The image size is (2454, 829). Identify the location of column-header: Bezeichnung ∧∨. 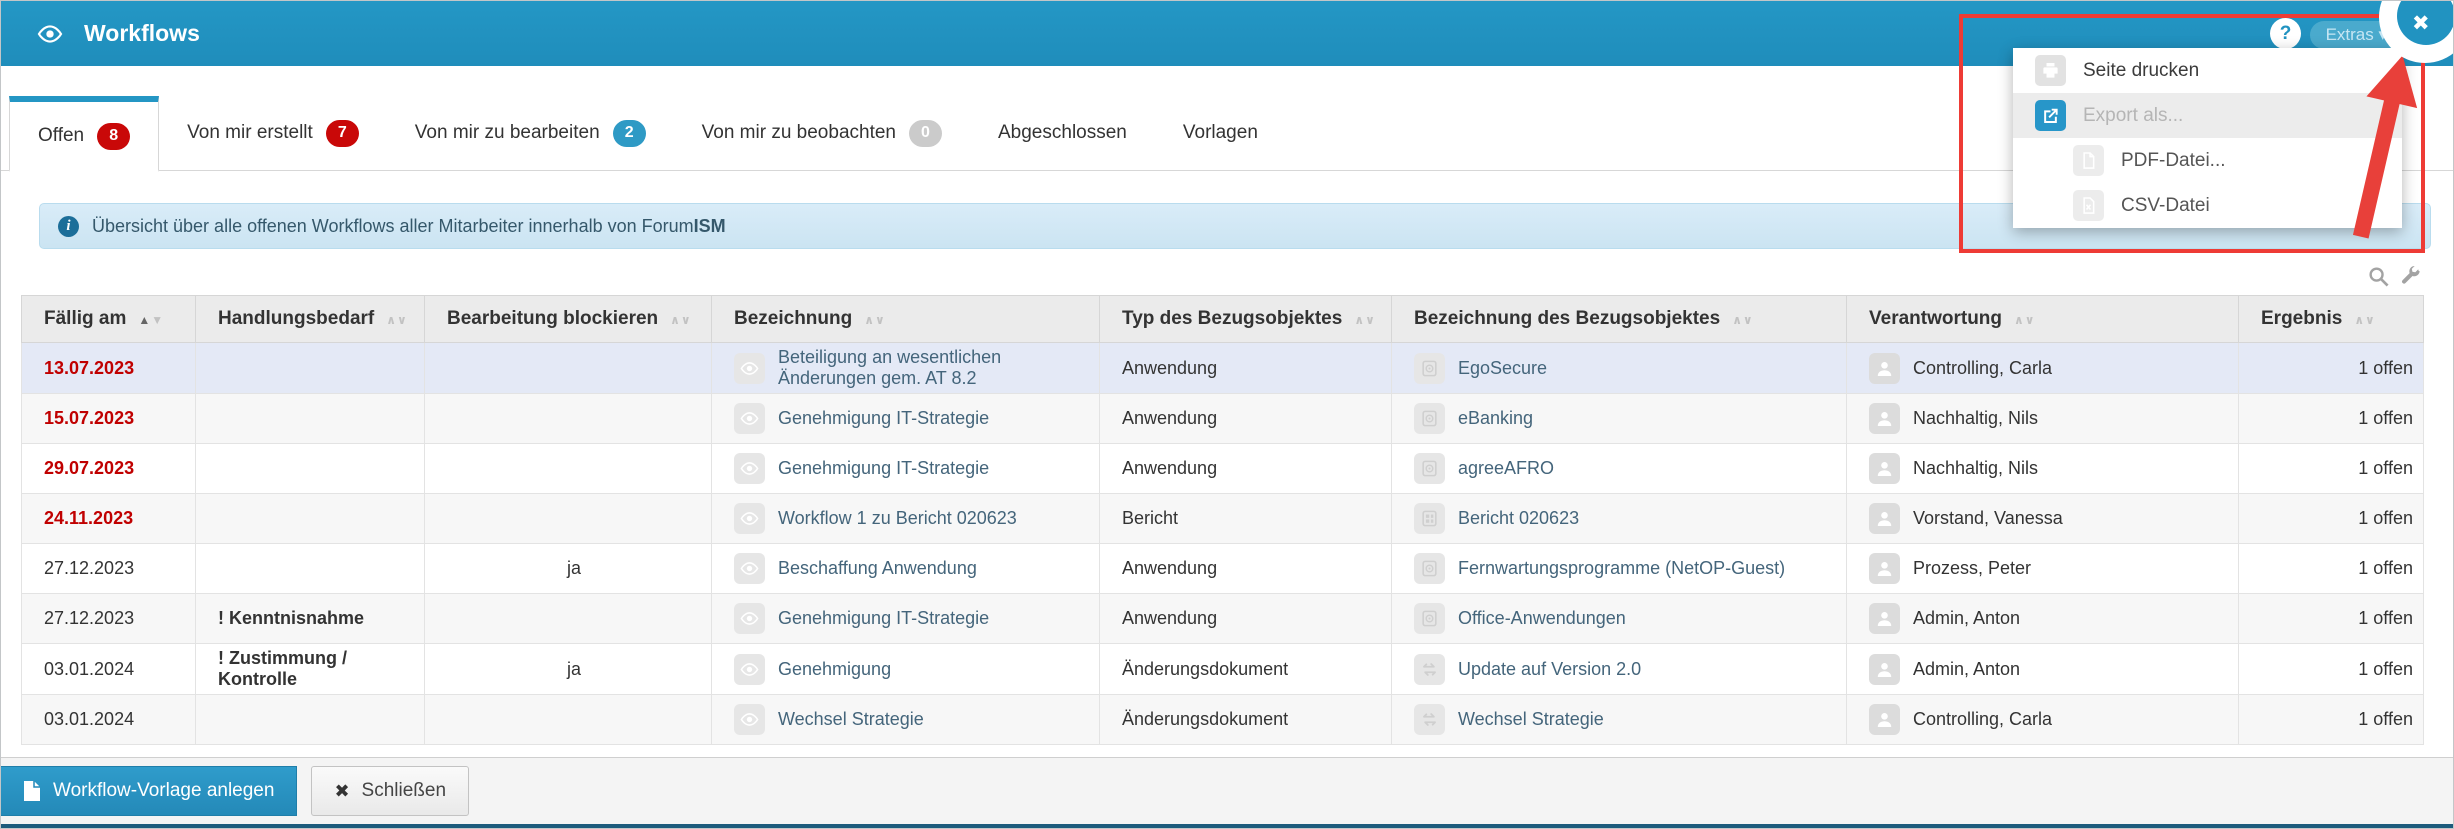
(905, 319).